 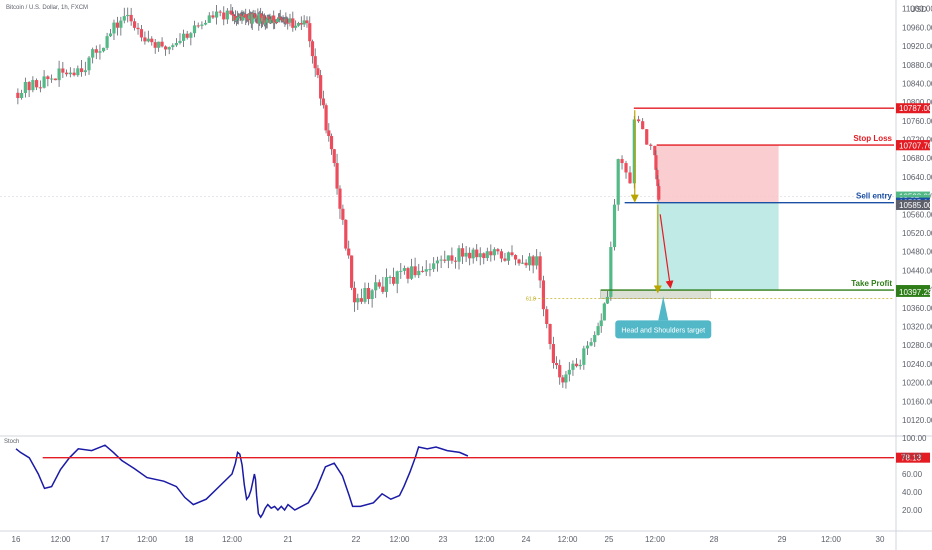 What do you see at coordinates (917, 270) in the screenshot?
I see `price-tick-label: 10440.00` at bounding box center [917, 270].